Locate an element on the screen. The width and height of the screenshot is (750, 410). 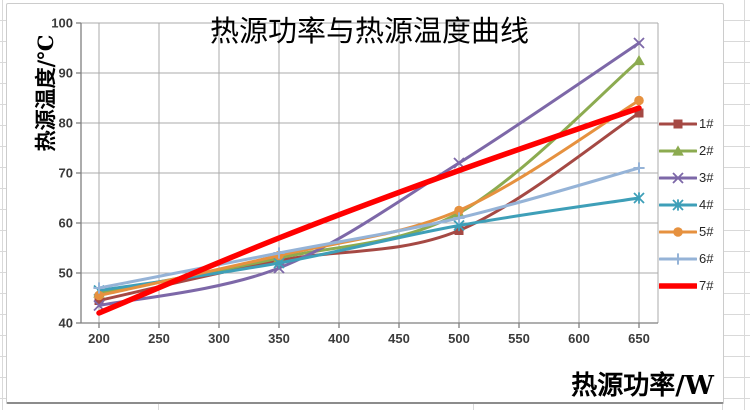
legend-item-7#: 7# is located at coordinates (686, 285).